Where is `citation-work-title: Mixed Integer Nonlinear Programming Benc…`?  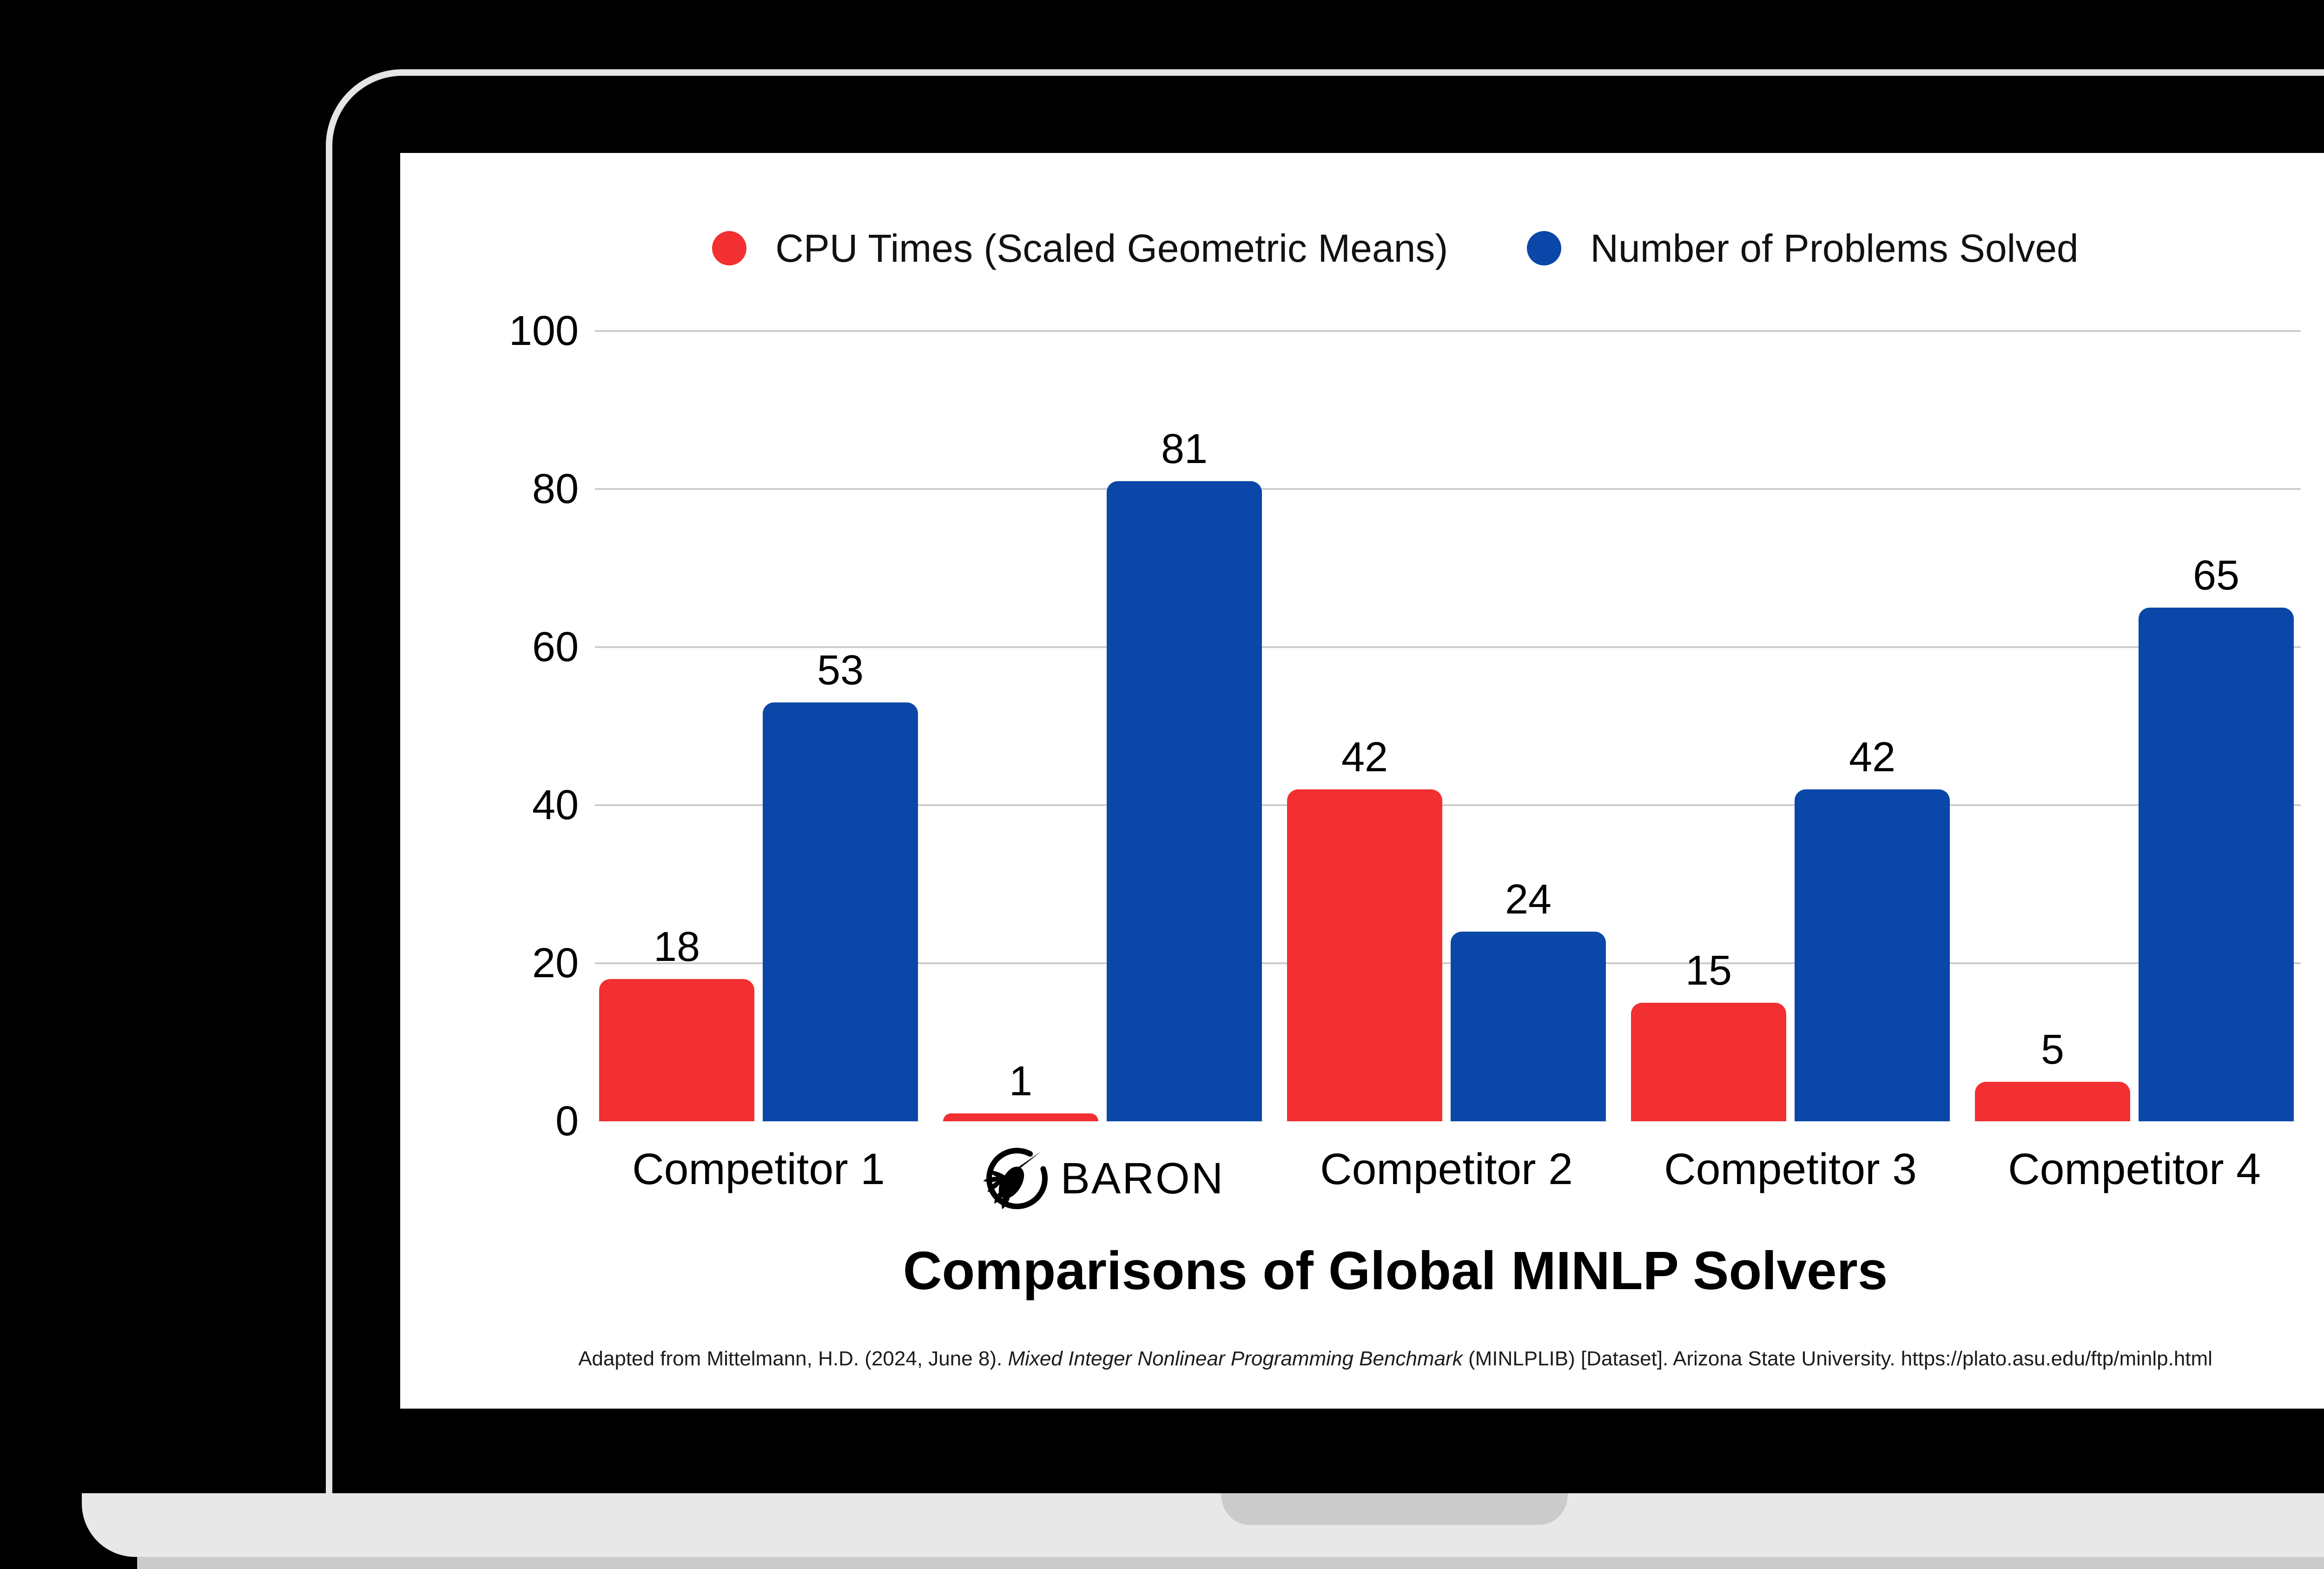 citation-work-title: Mixed Integer Nonlinear Programming Benc… is located at coordinates (1235, 1358).